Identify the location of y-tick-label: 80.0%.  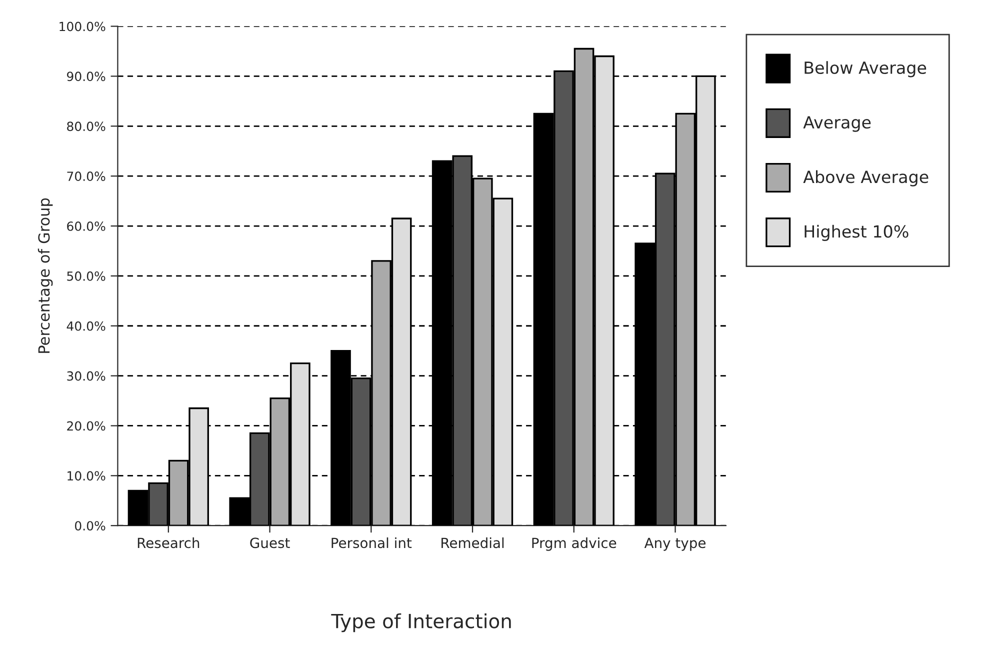
(86, 127).